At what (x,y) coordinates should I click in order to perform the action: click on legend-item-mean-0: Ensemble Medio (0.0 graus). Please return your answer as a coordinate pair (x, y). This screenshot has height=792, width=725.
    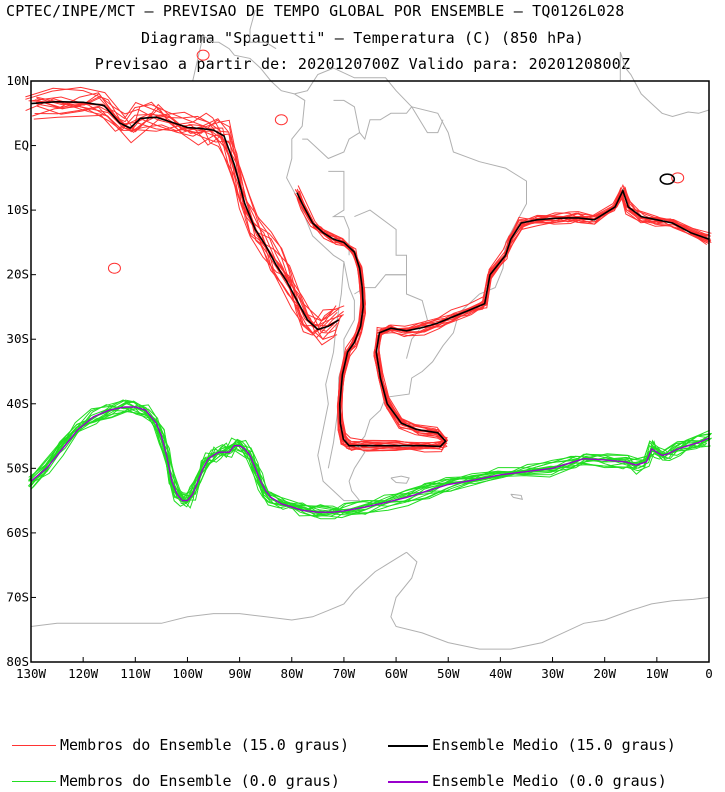
    Looking at the image, I should click on (527, 781).